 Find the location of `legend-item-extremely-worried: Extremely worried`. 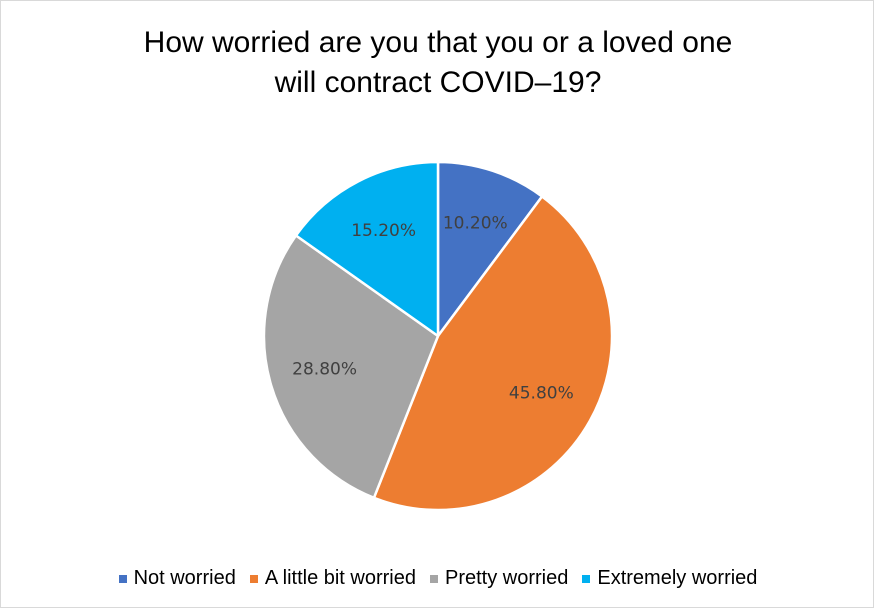

legend-item-extremely-worried: Extremely worried is located at coordinates (669, 578).